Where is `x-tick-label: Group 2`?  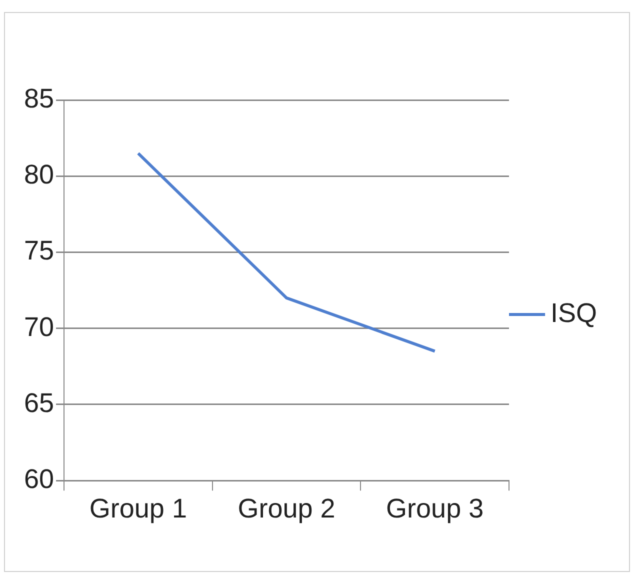
x-tick-label: Group 2 is located at coordinates (287, 508).